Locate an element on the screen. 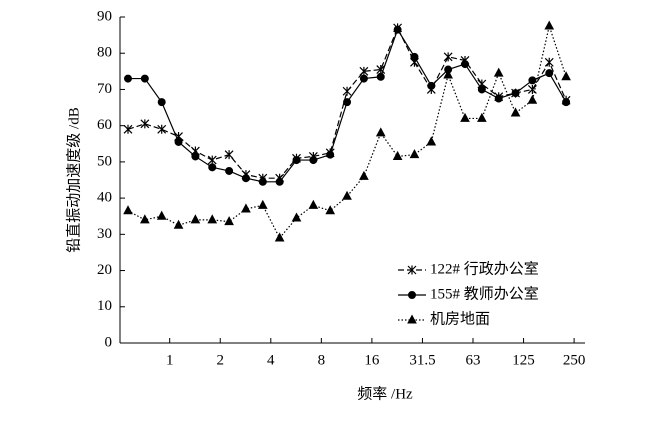  legend-label: 155# 教师办公室 is located at coordinates (484, 293).